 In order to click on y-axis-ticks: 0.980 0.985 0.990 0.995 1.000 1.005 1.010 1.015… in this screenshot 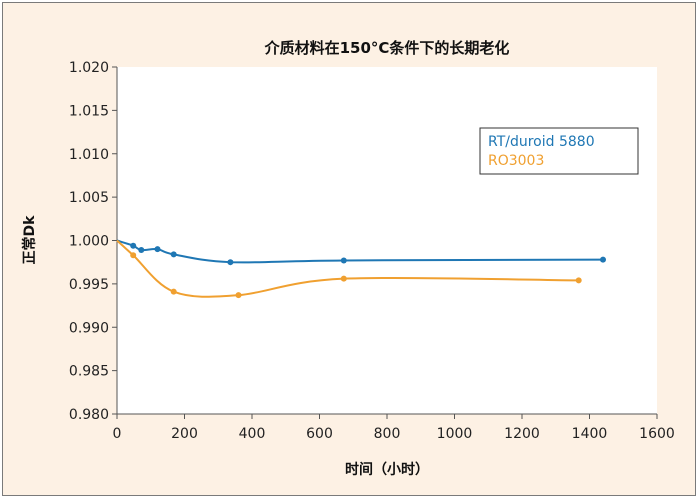, I will do `click(93, 241)`.